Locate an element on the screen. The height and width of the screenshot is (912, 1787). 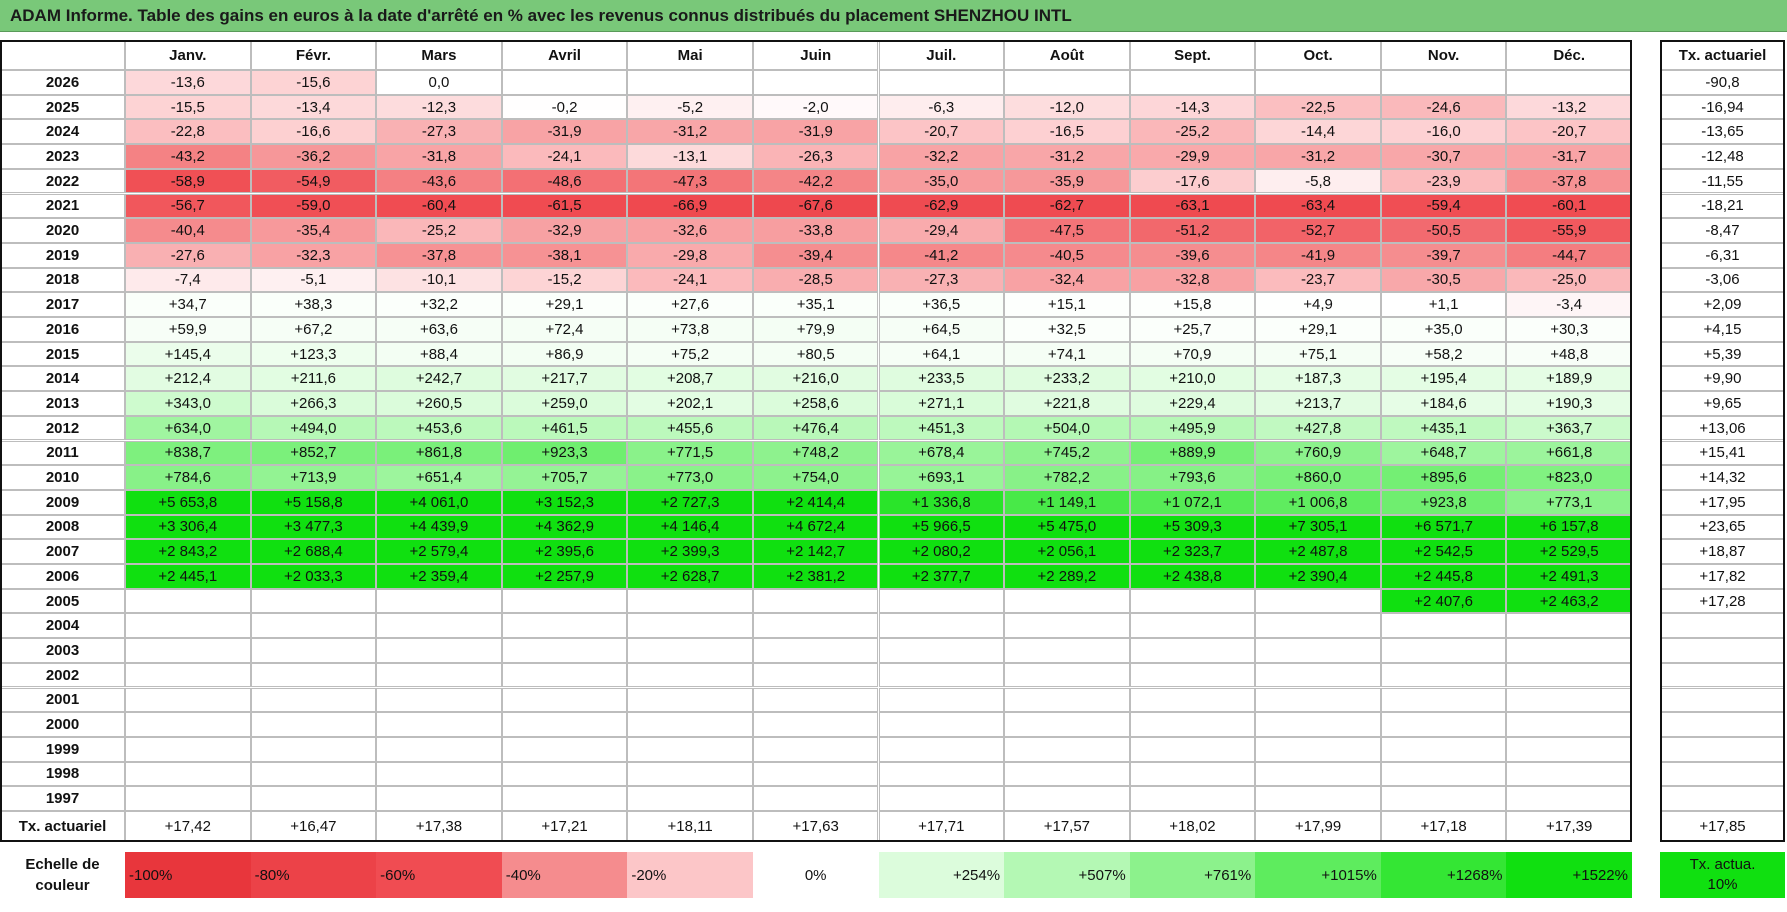
value-cell: +793,6 is located at coordinates (1192, 477).